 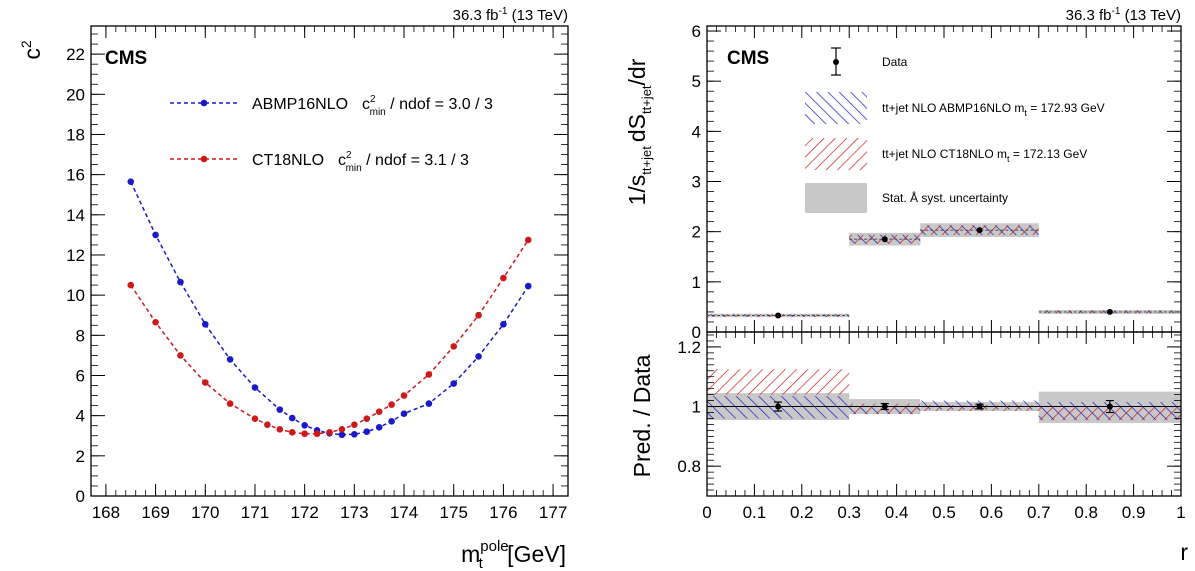 I want to click on legend-entry-abmp16nlo: ABMP16NLO c2 min / ndof = 3.0 / 3, so click(x=331, y=106).